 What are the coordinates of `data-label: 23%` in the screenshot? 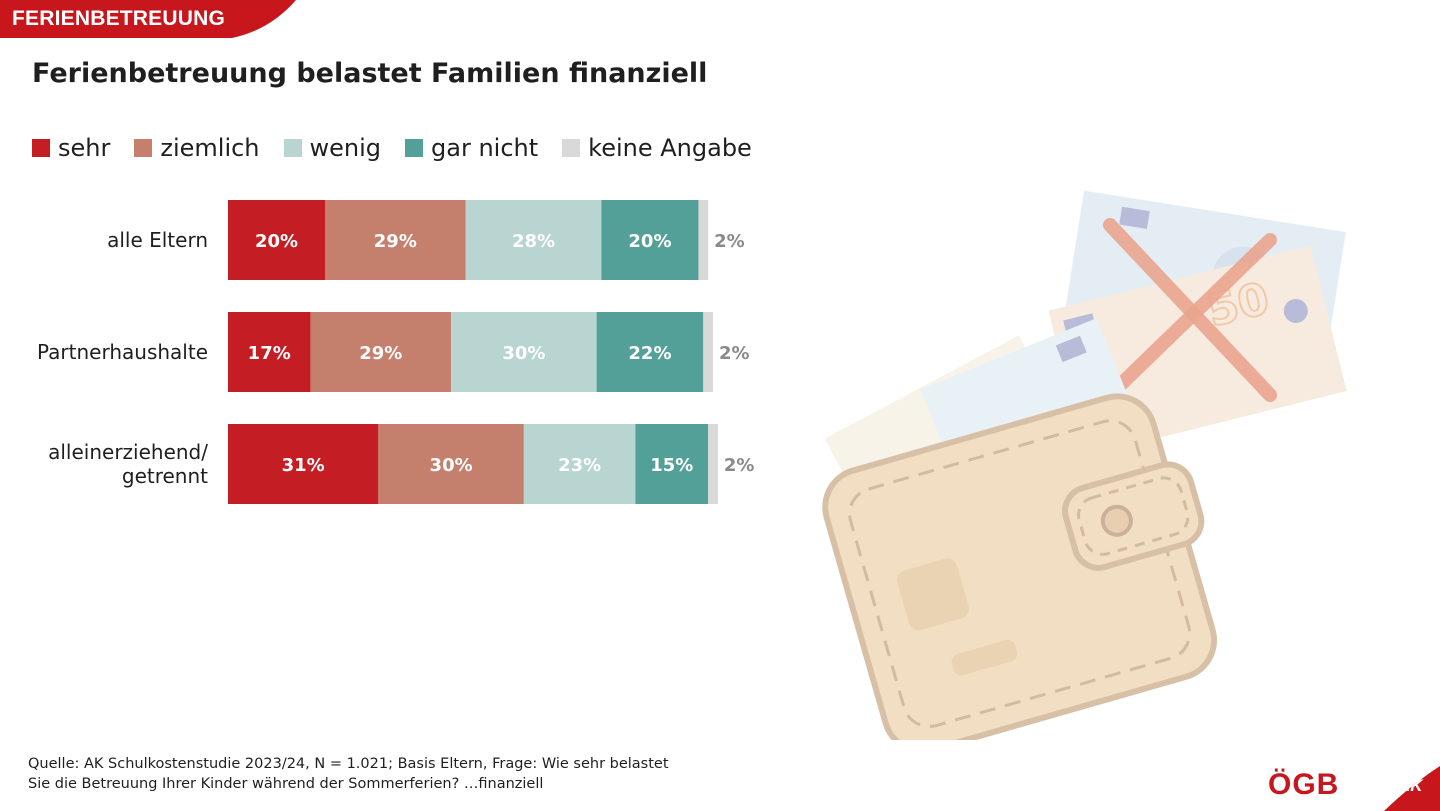 It's located at (579, 465).